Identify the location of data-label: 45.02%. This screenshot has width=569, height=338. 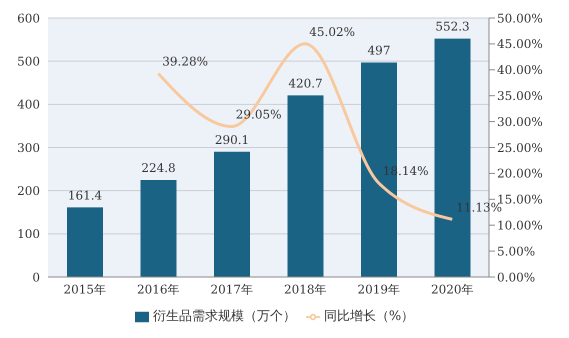
(332, 31).